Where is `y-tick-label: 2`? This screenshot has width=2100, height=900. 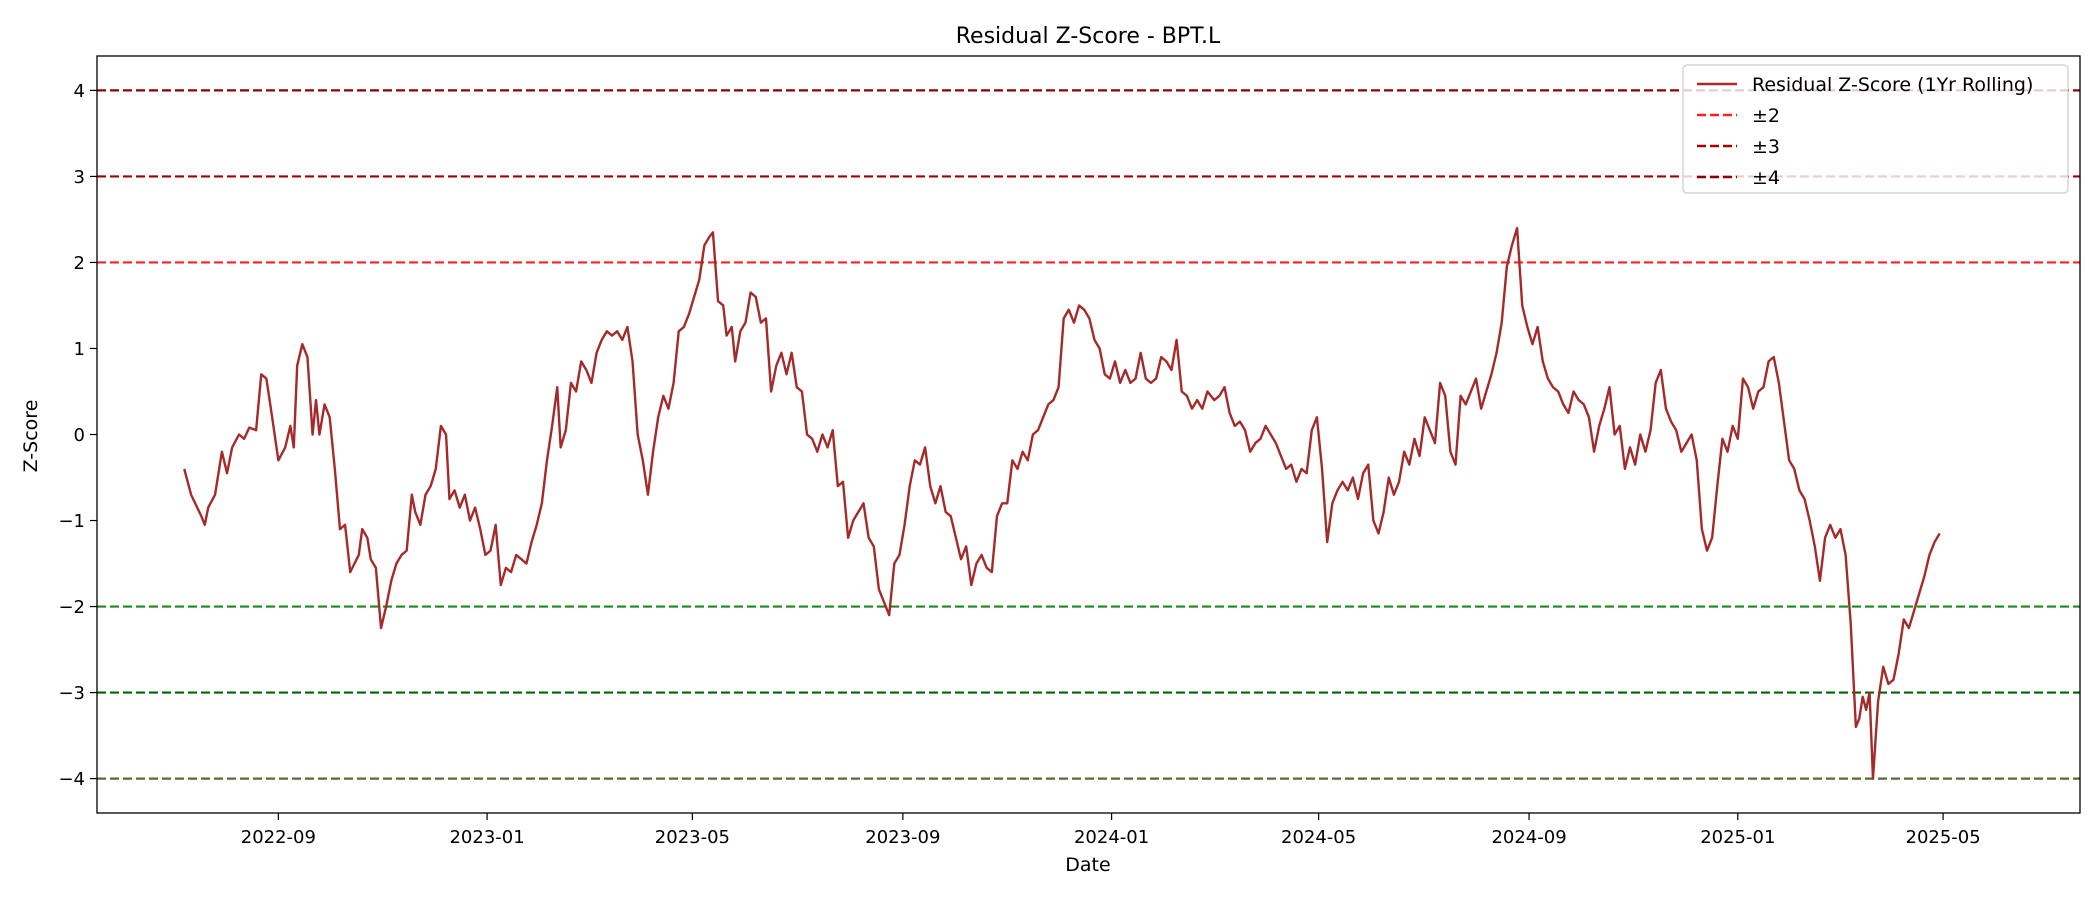
y-tick-label: 2 is located at coordinates (79, 263).